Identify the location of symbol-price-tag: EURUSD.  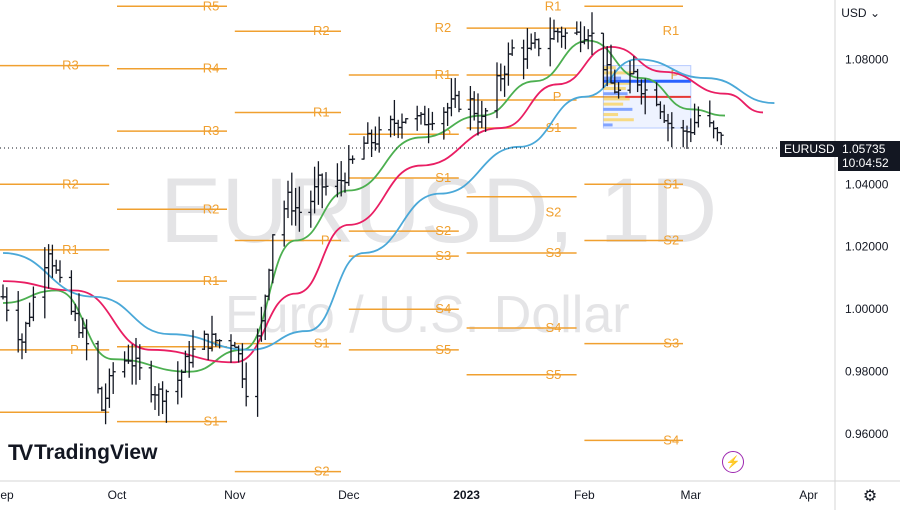
(809, 149).